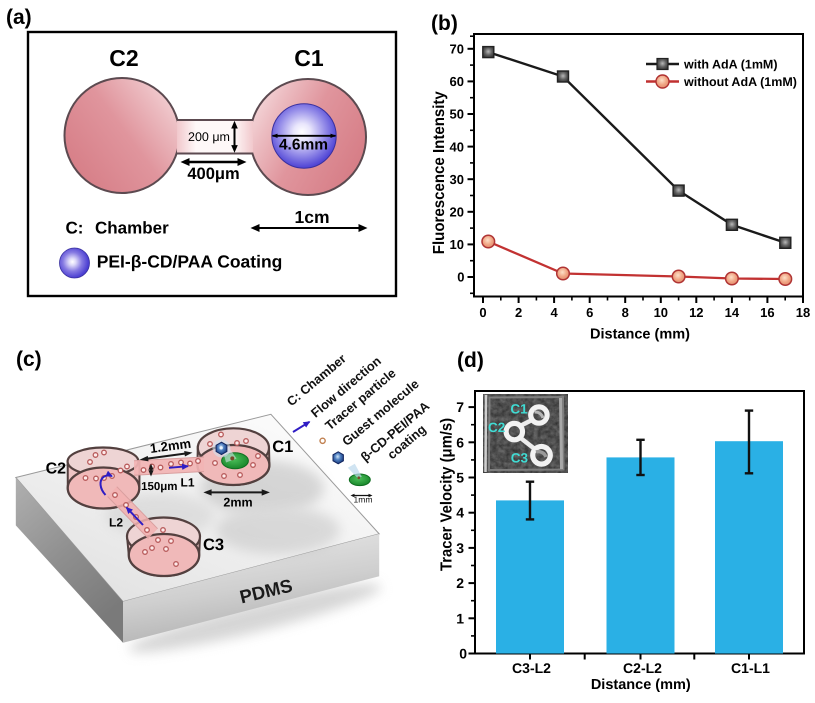  Describe the element at coordinates (460, 478) in the screenshot. I see `svg-text: 5` at that location.